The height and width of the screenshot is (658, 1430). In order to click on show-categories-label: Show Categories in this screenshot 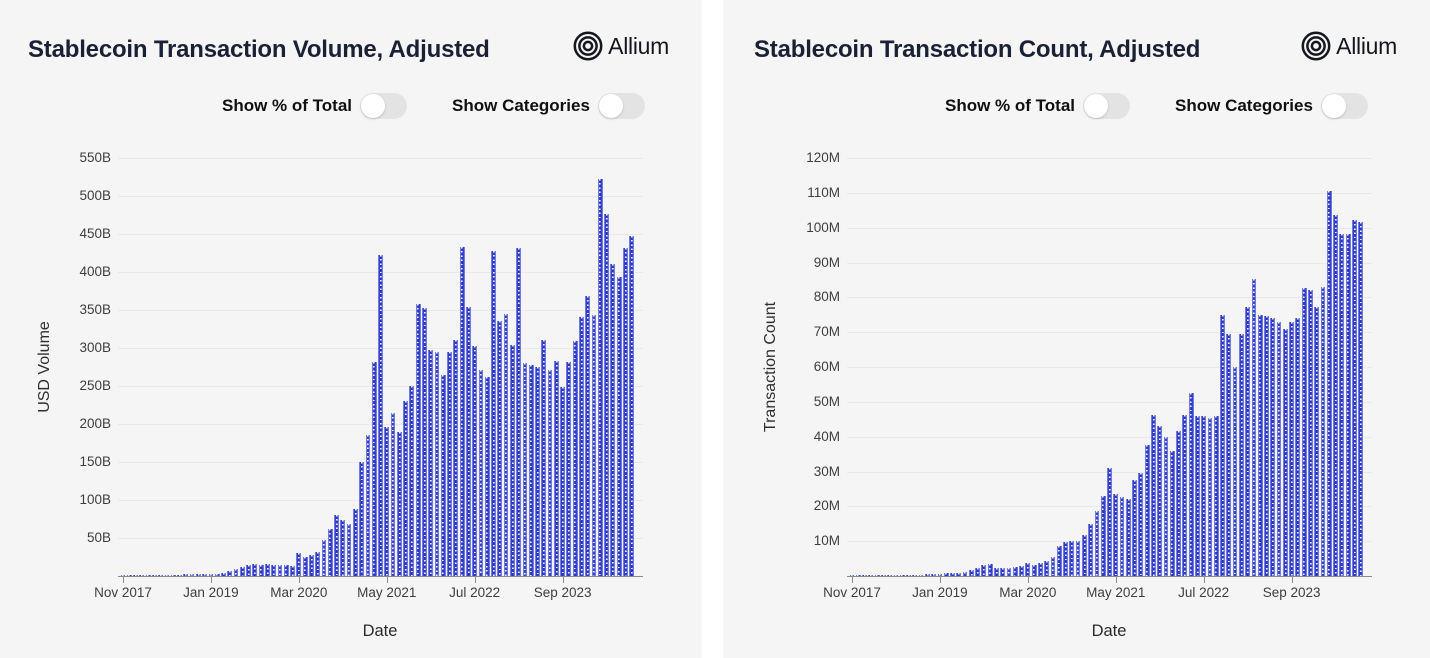, I will do `click(521, 105)`.